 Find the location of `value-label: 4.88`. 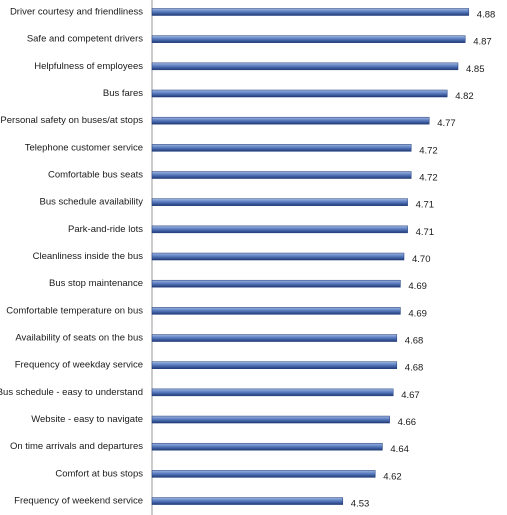

value-label: 4.88 is located at coordinates (486, 15).